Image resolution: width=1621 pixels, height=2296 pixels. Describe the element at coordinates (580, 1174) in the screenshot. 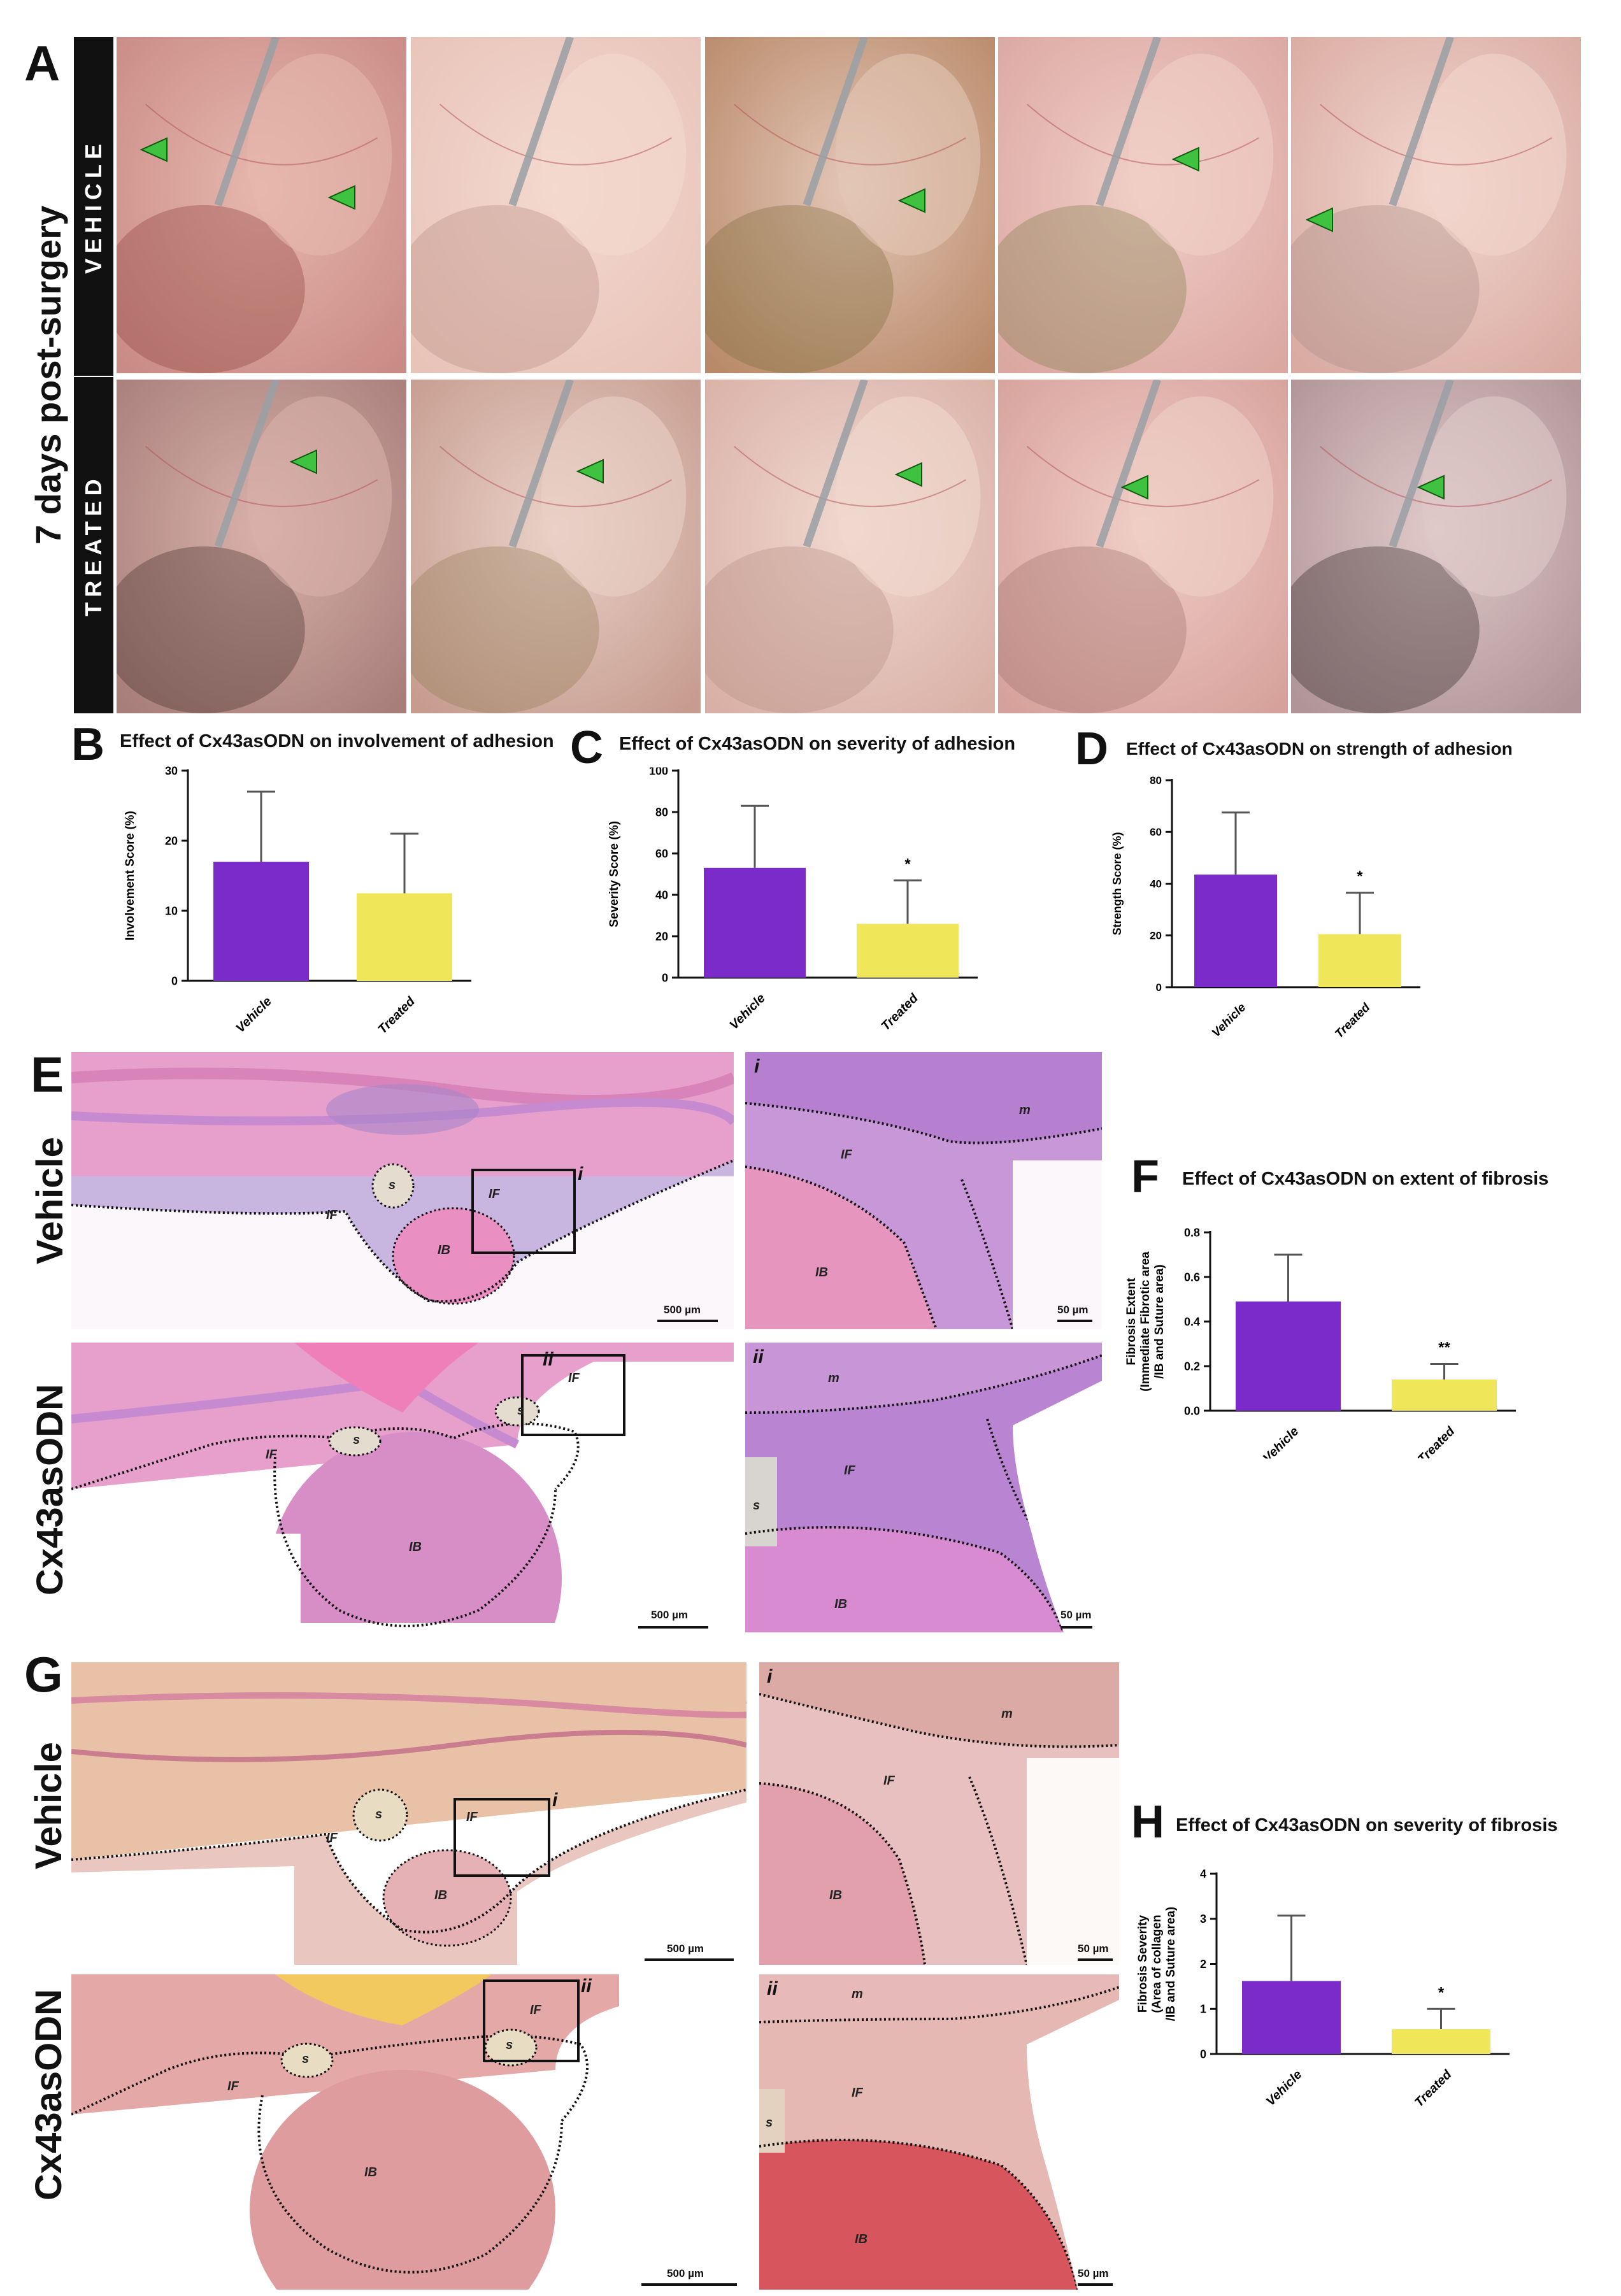

I see `he-v-inset-marker: i` at that location.